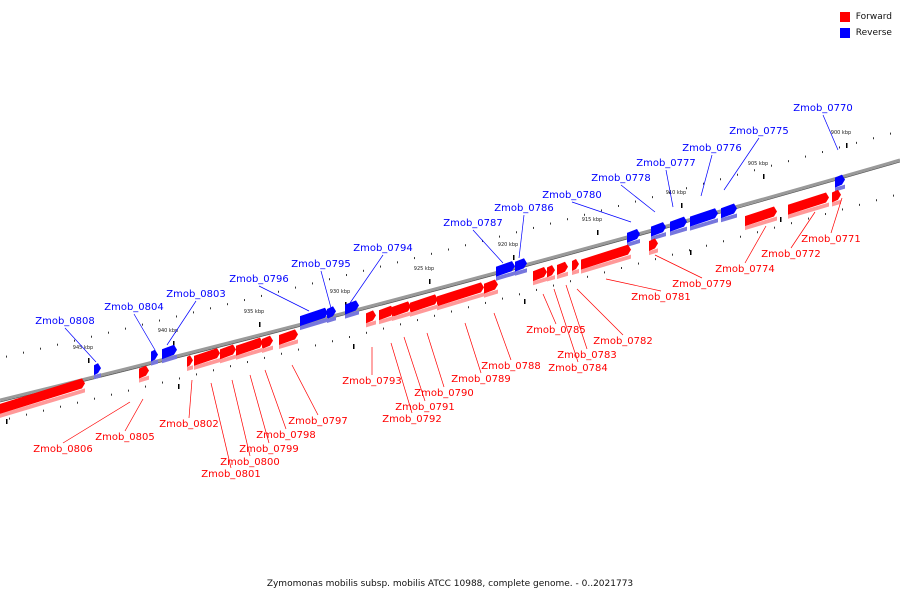  Describe the element at coordinates (65, 321) in the screenshot. I see `gene-label: Zmob_0808` at that location.